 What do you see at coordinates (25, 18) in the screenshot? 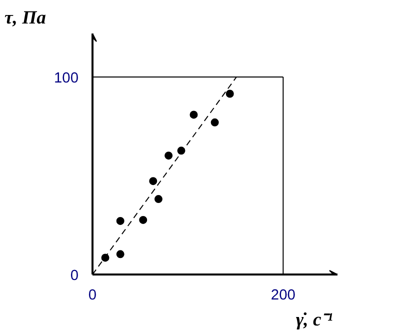
I see `y-axis-title: τ, Па` at bounding box center [25, 18].